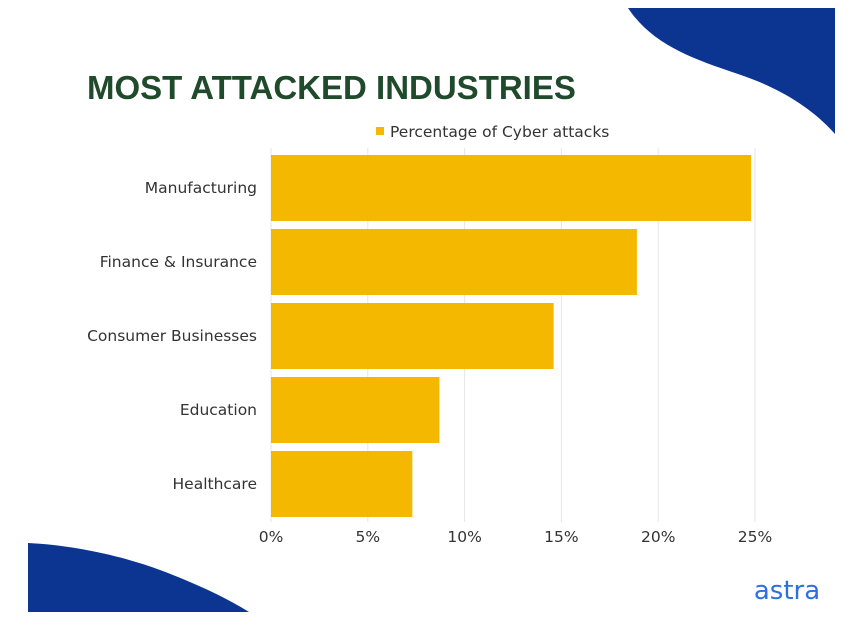 The height and width of the screenshot is (631, 862). What do you see at coordinates (178, 262) in the screenshot?
I see `category-label: Finance & Insurance` at bounding box center [178, 262].